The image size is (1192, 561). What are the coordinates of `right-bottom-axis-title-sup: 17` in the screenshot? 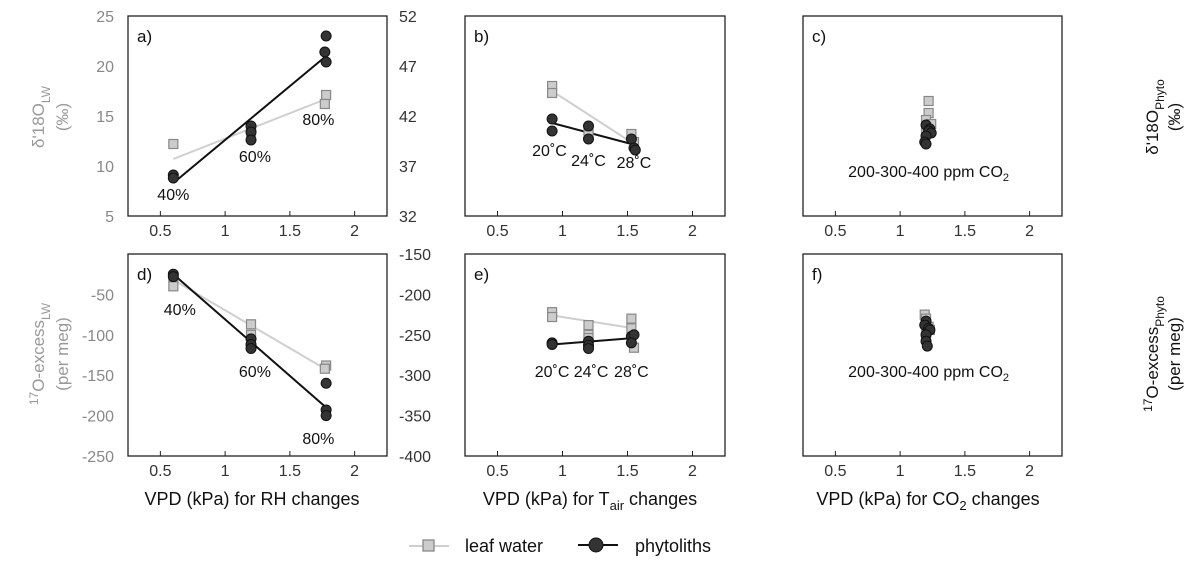 It's located at (1148, 405).